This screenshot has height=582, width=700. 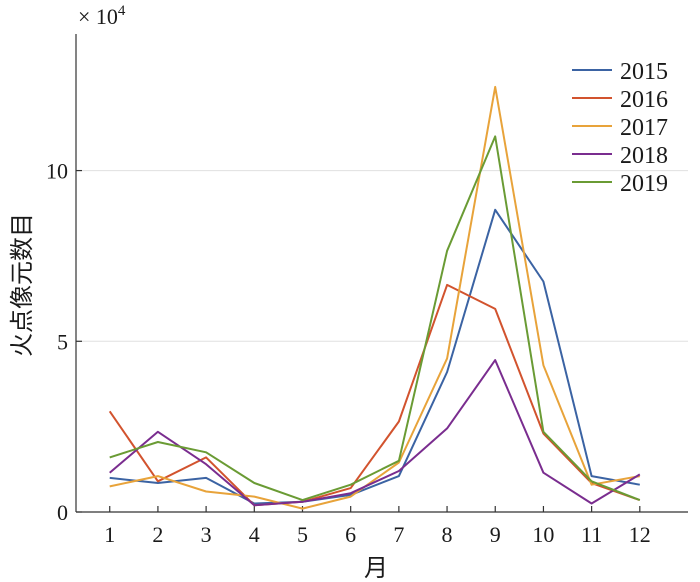 I want to click on y-tick-label: 10, so click(x=57, y=171).